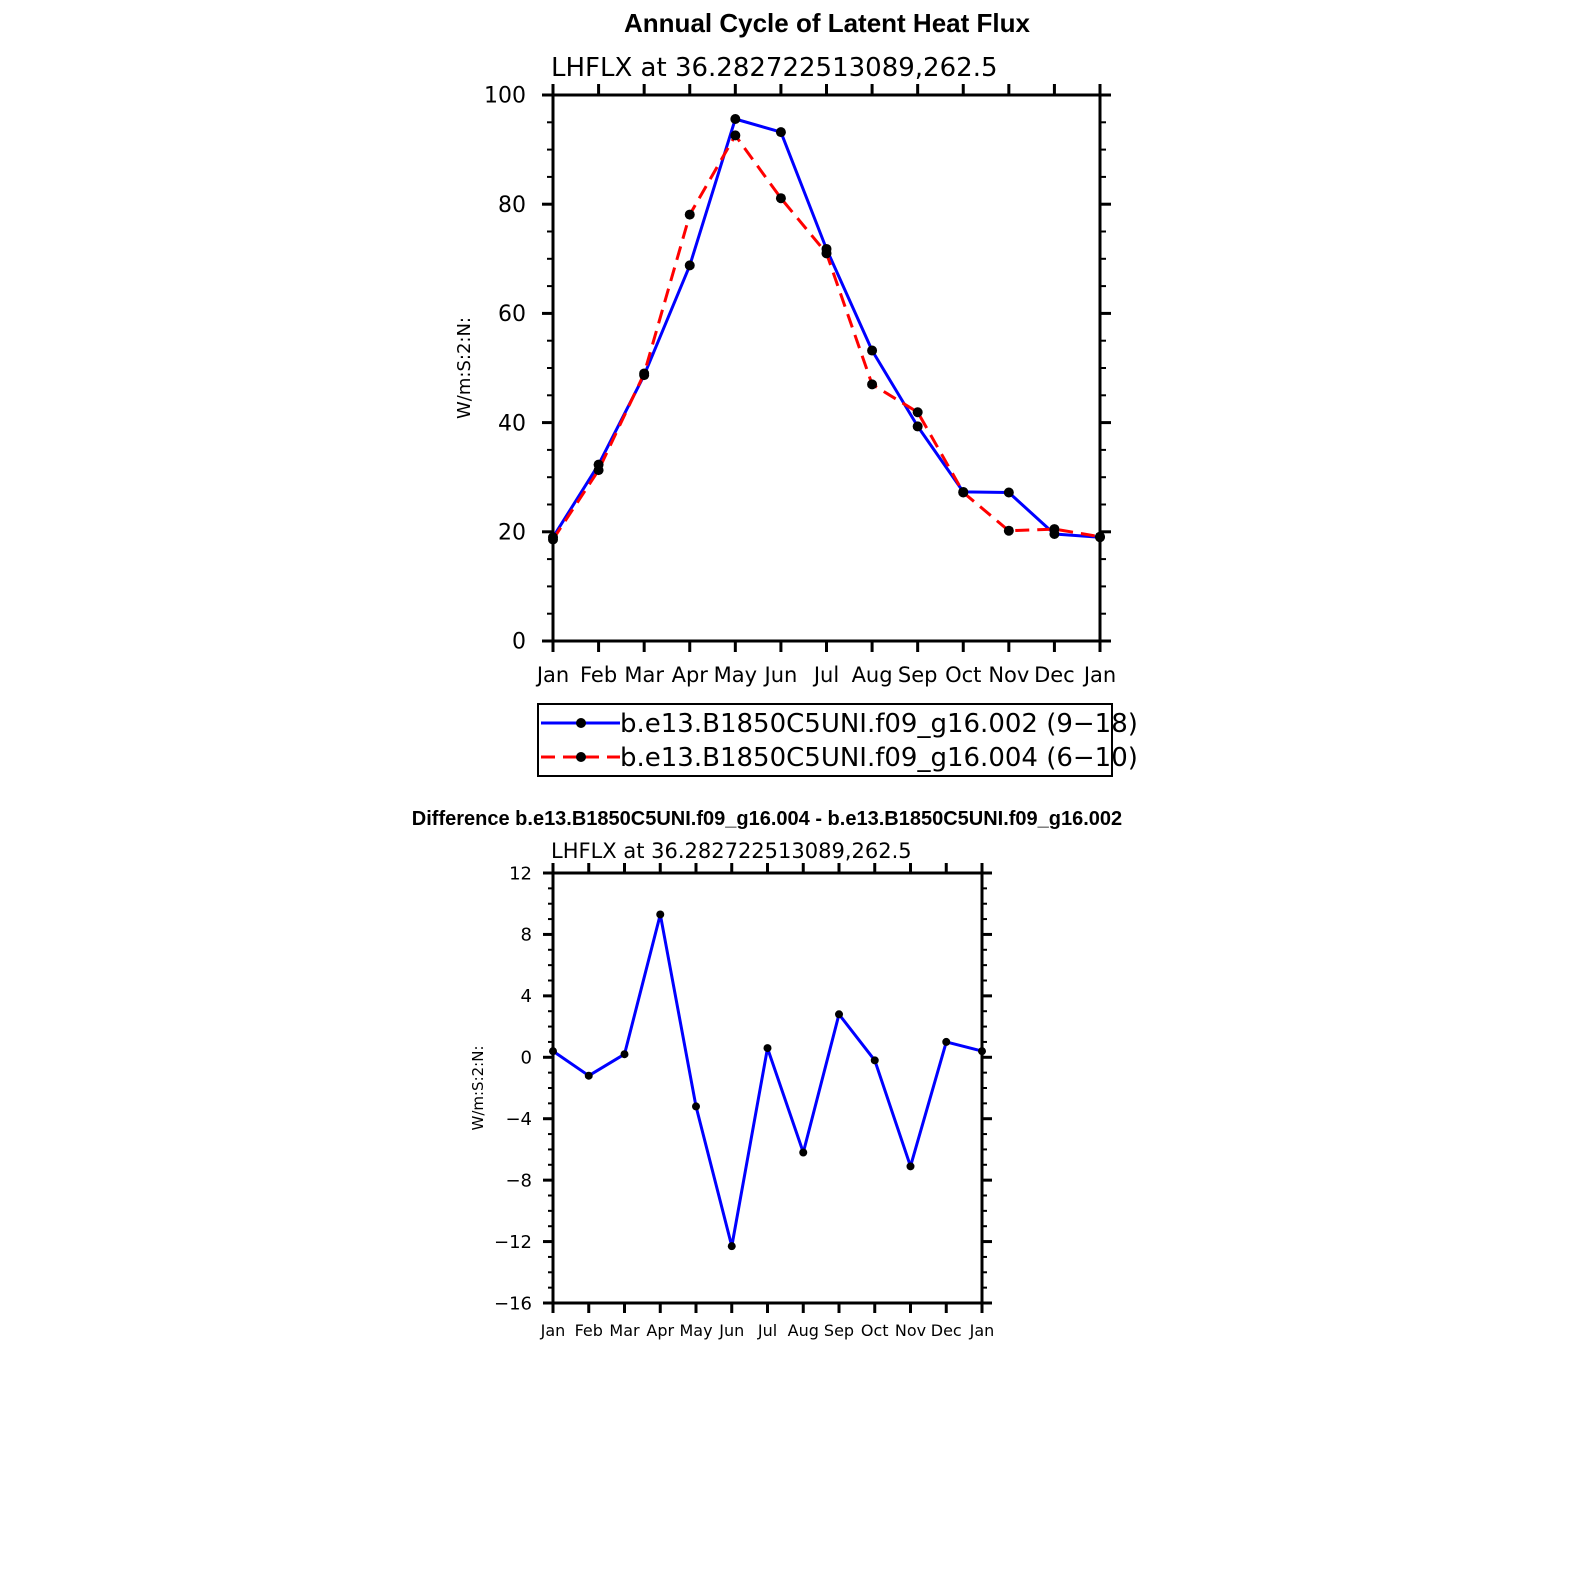 Image resolution: width=1574 pixels, height=1574 pixels. Describe the element at coordinates (879, 758) in the screenshot. I see `legend-entry-2: b.e13.B1850C5UNI.f09_g16.004 (6−10)` at that location.